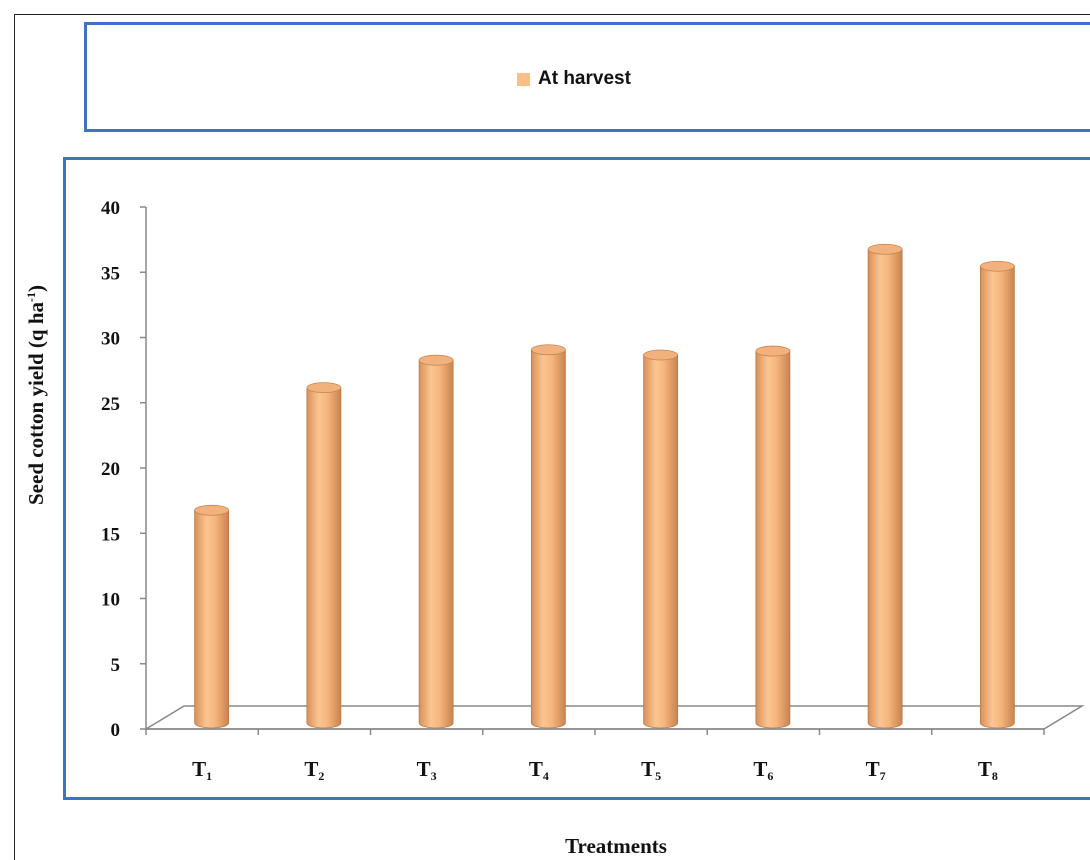  Describe the element at coordinates (539, 770) in the screenshot. I see `x-tick-label: T4` at that location.